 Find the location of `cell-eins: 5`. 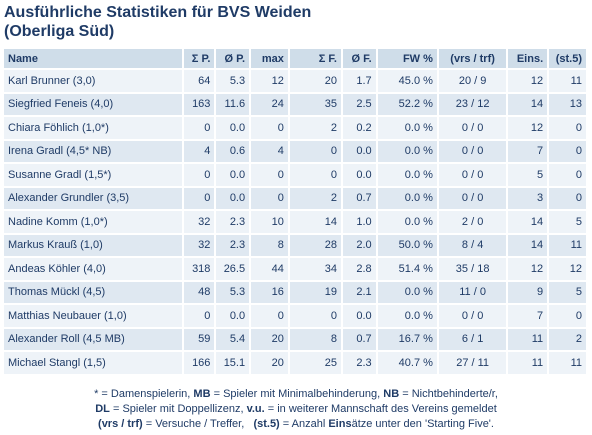

cell-eins: 5 is located at coordinates (528, 175).